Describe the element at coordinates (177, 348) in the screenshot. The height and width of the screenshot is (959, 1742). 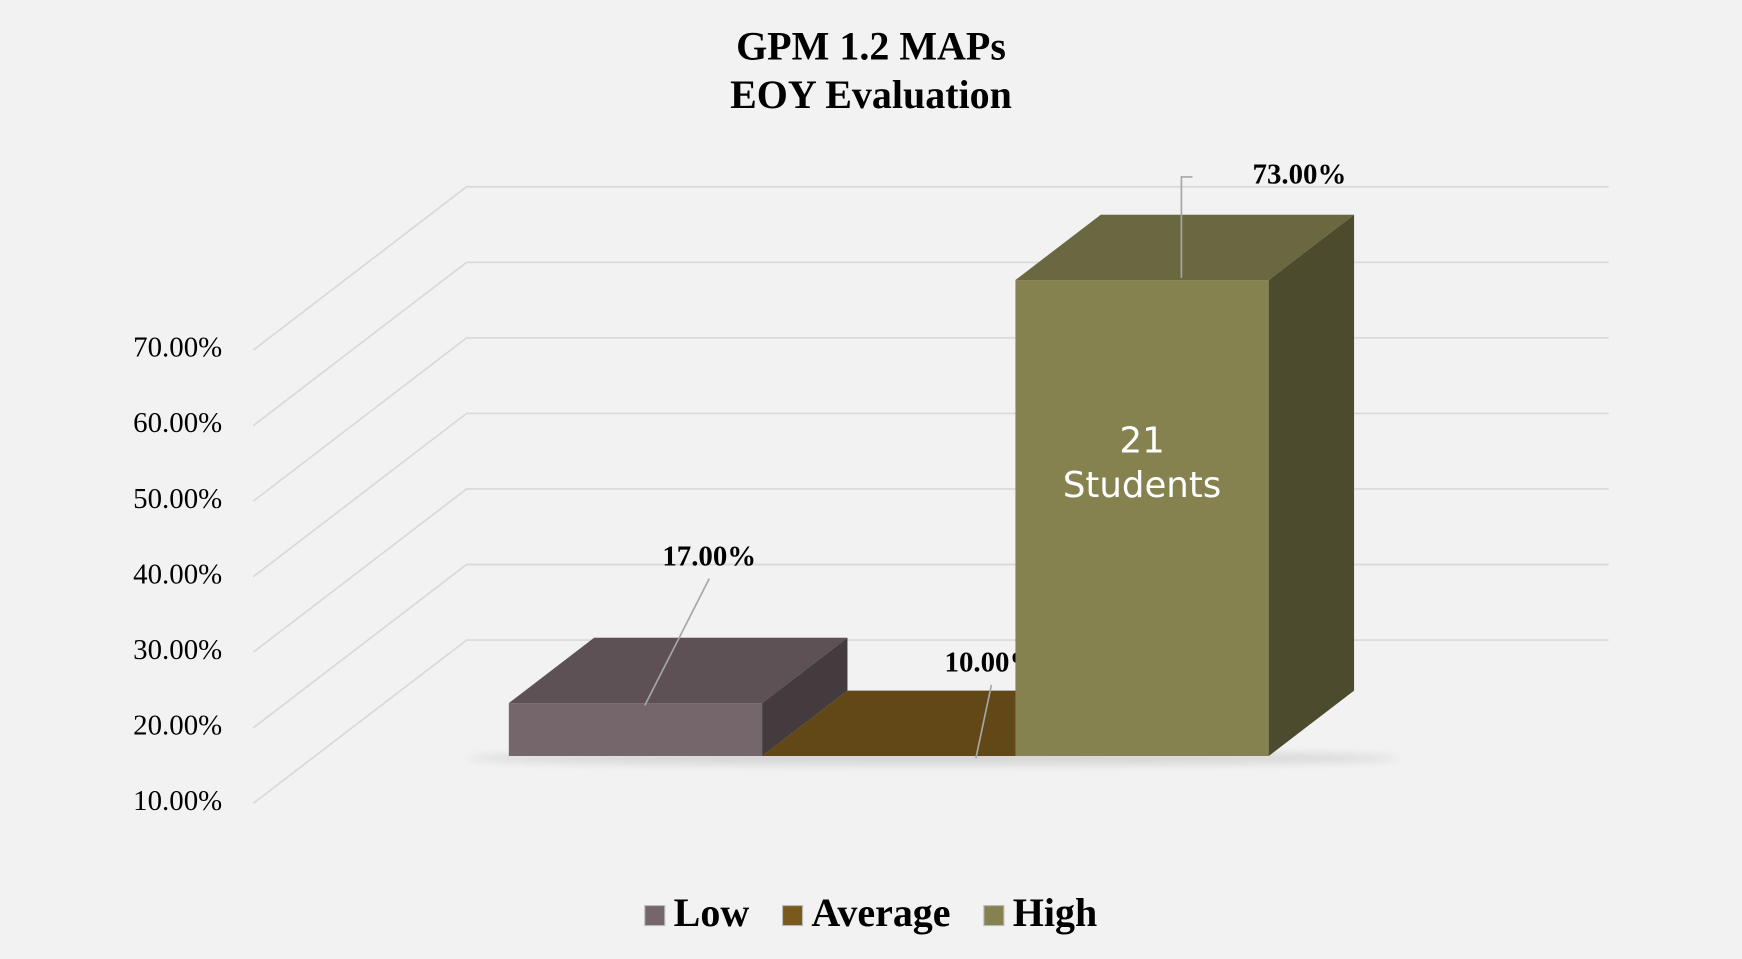
I see `y-tick-label: 70.00%` at that location.